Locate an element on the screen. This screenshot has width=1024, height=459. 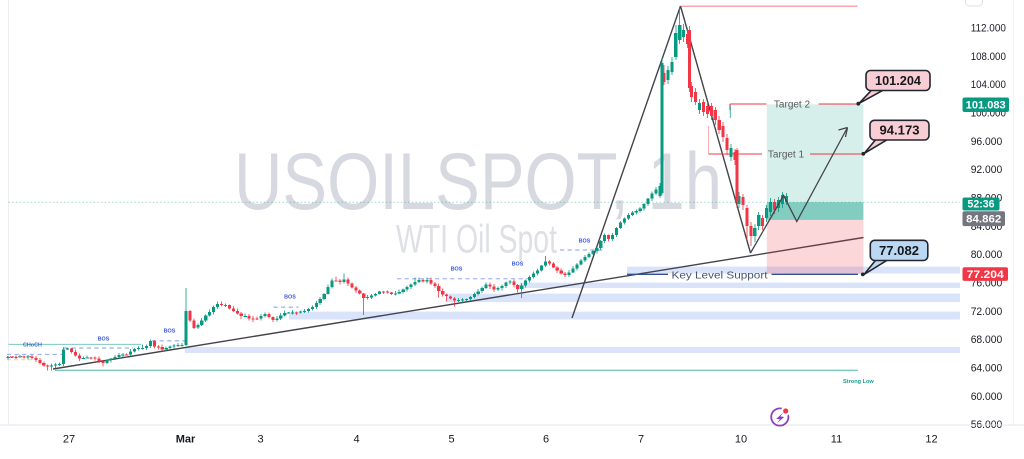
svg-text: 108.000 is located at coordinates (988, 57).